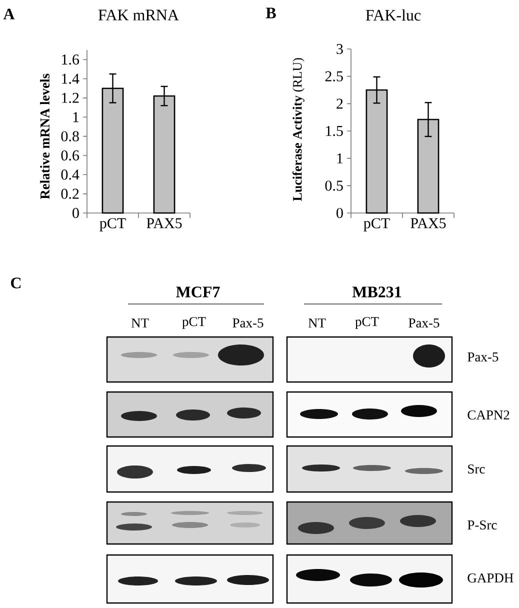 The width and height of the screenshot is (519, 608). Describe the element at coordinates (70, 98) in the screenshot. I see `y-tick-label: 1.2` at that location.